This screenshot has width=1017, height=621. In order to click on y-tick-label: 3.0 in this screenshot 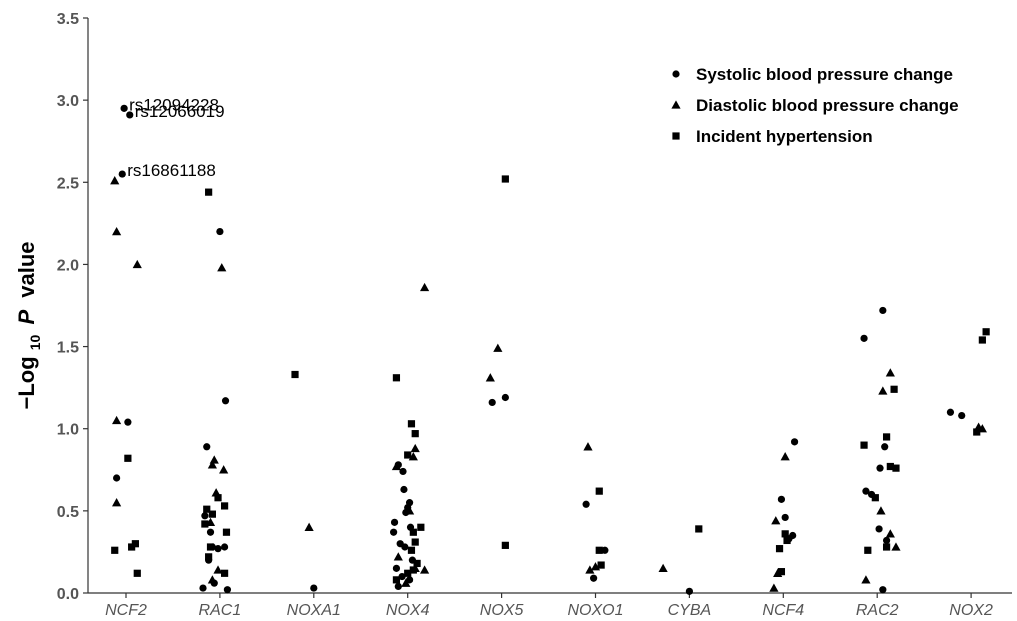, I will do `click(68, 101)`.